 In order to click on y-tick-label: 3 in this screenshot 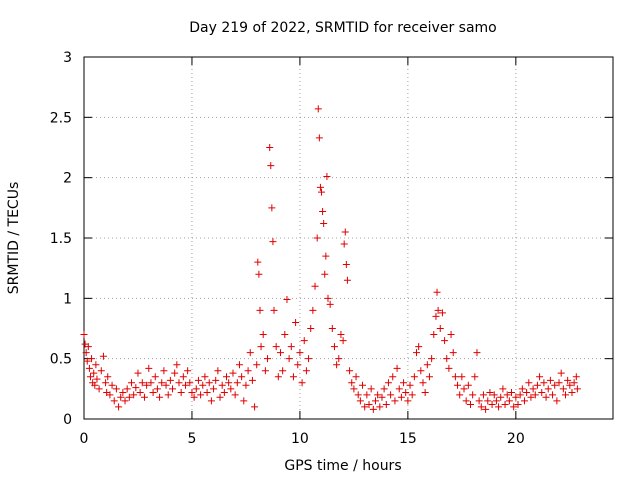, I will do `click(67, 58)`.